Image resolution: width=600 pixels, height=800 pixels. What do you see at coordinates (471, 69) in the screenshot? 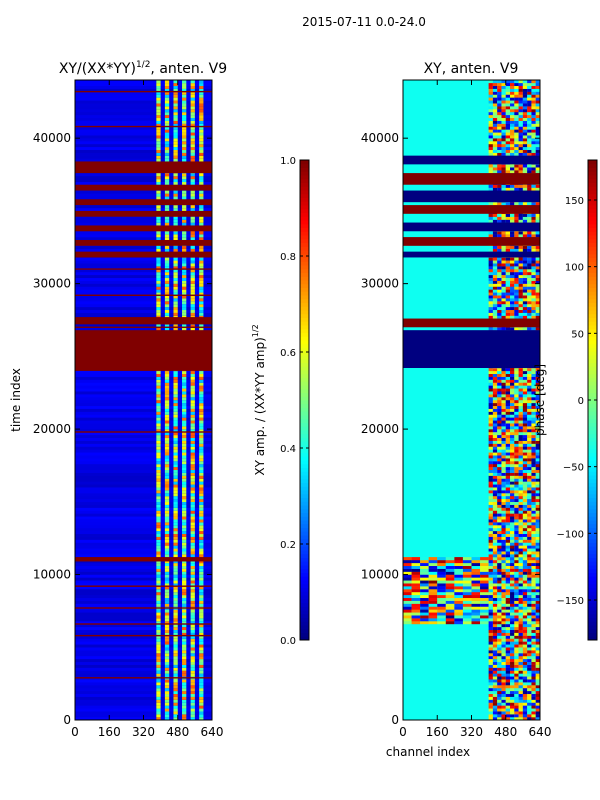
I see `panel-phase-title: XY, anten. V9` at bounding box center [471, 69].